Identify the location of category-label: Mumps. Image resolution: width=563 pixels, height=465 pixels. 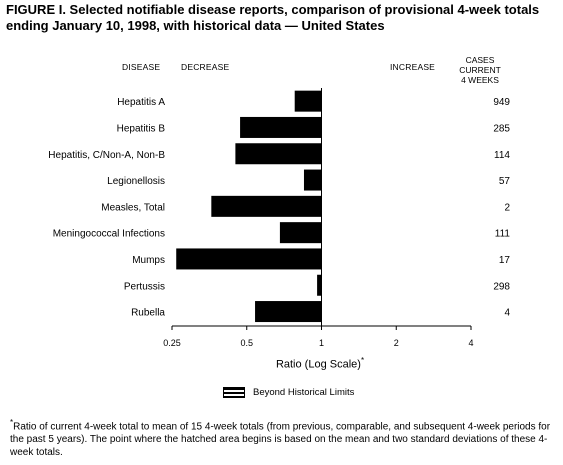
(148, 260).